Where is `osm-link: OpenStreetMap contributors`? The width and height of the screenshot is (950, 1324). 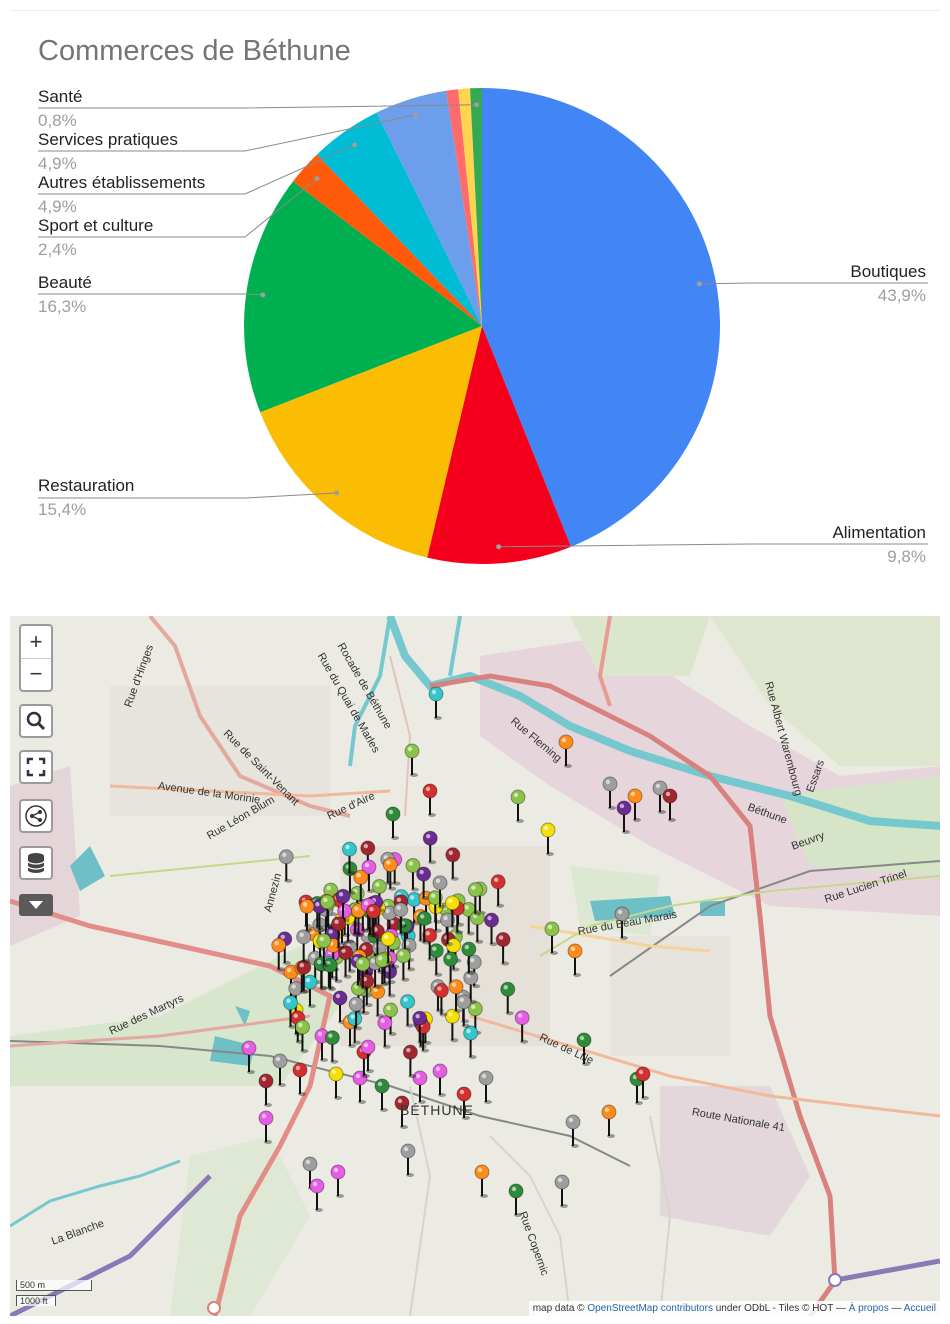 osm-link: OpenStreetMap contributors is located at coordinates (650, 1308).